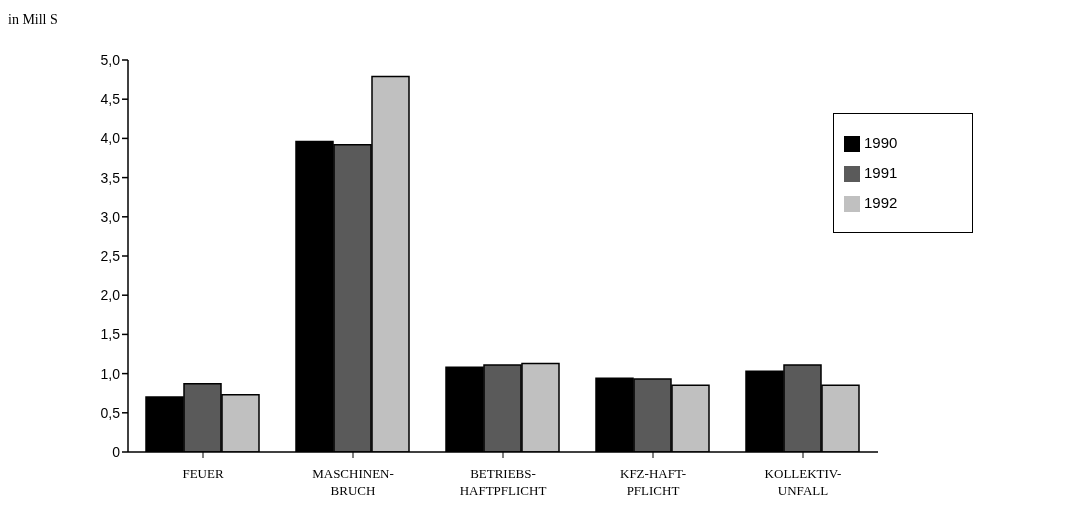  I want to click on y-tick-label: 2,5, so click(110, 255).